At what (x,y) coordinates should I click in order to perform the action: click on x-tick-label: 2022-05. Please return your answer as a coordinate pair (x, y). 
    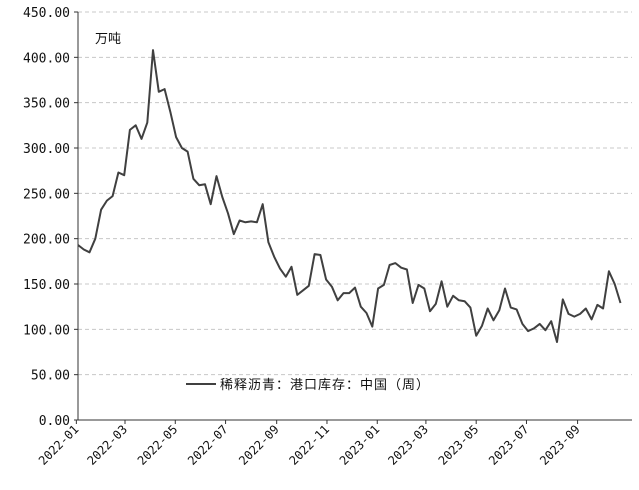
    Looking at the image, I should click on (158, 445).